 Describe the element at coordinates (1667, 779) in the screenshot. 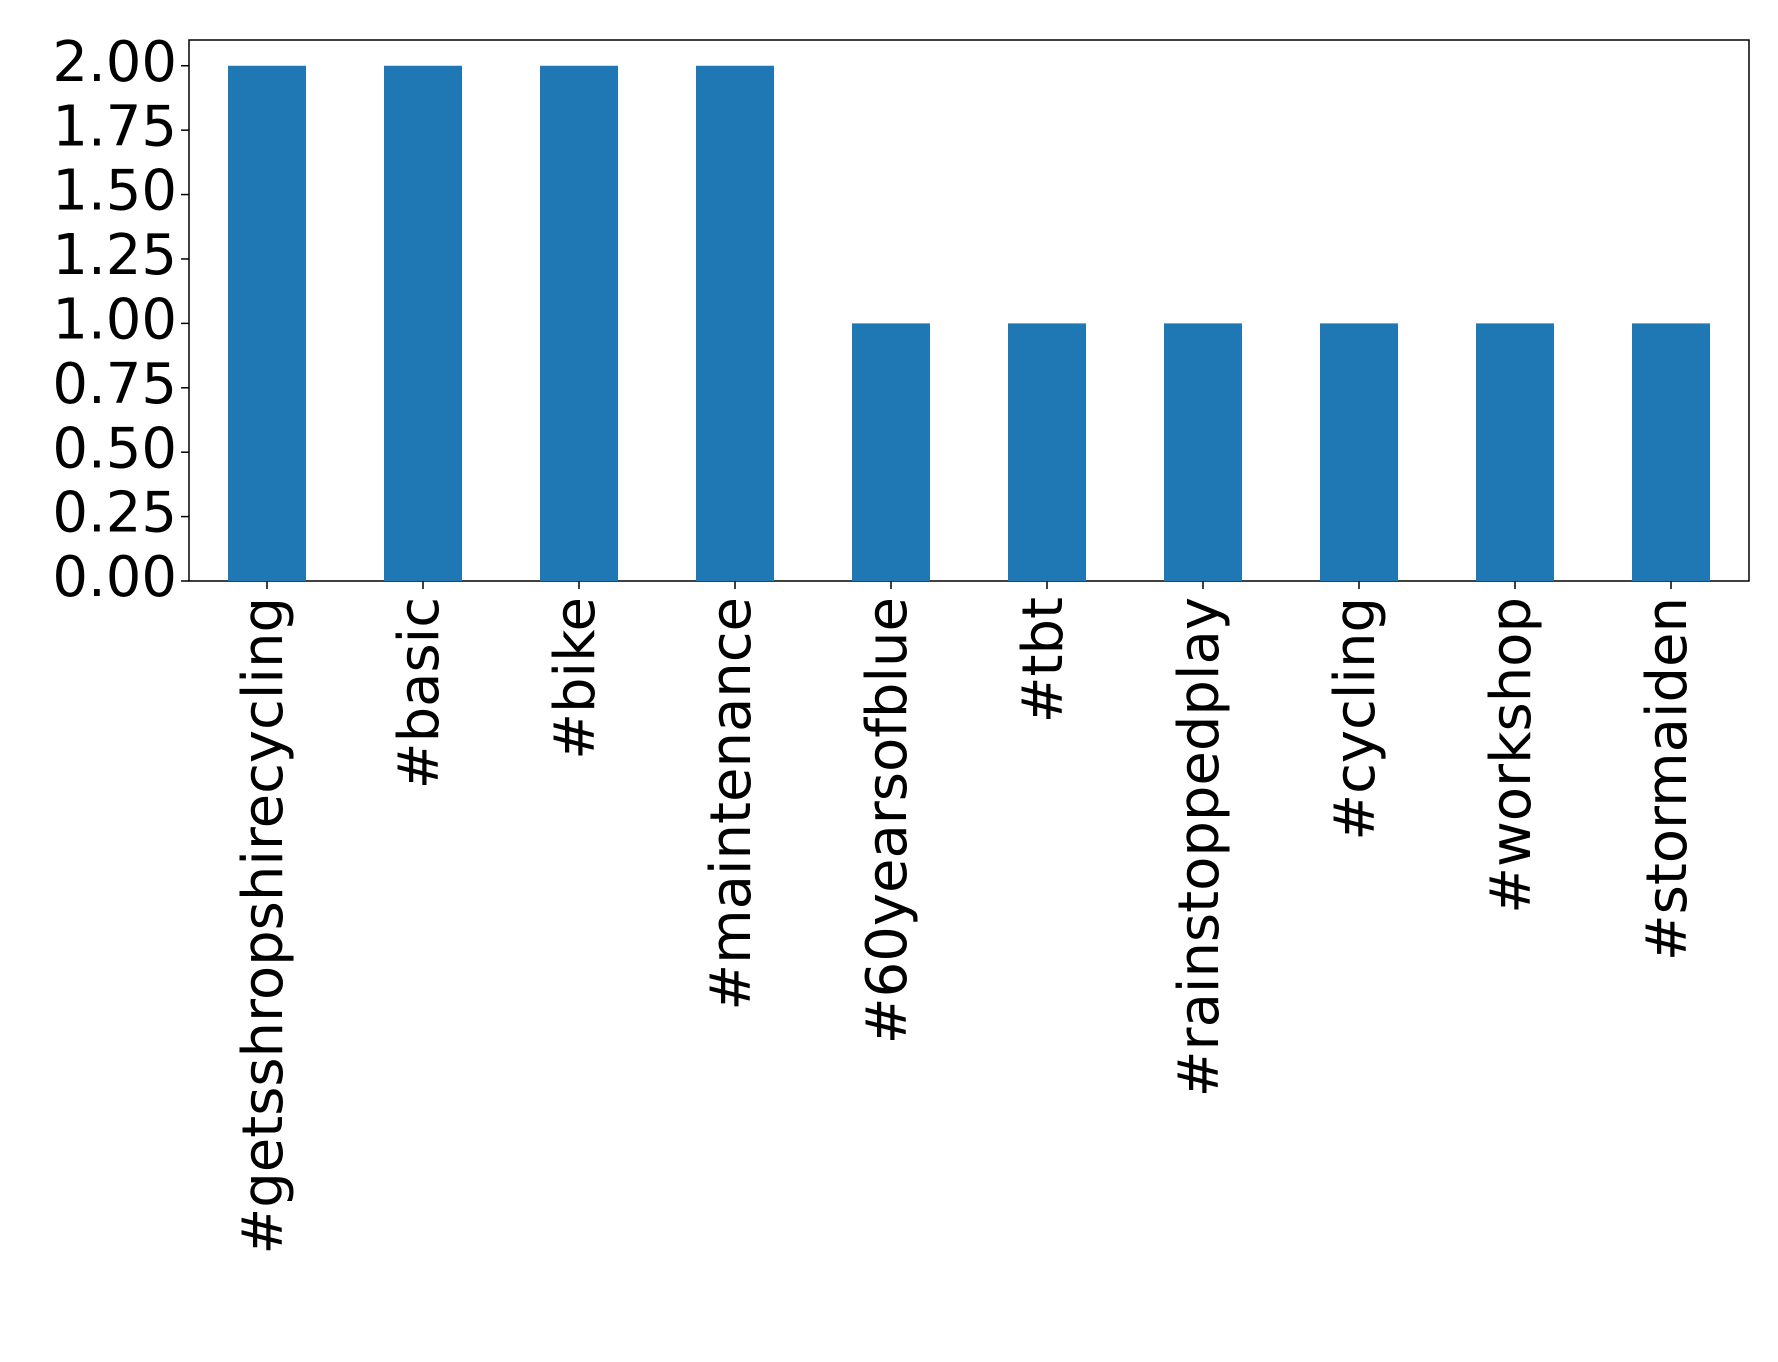

I see `x-tick-label: #stormaiden` at that location.